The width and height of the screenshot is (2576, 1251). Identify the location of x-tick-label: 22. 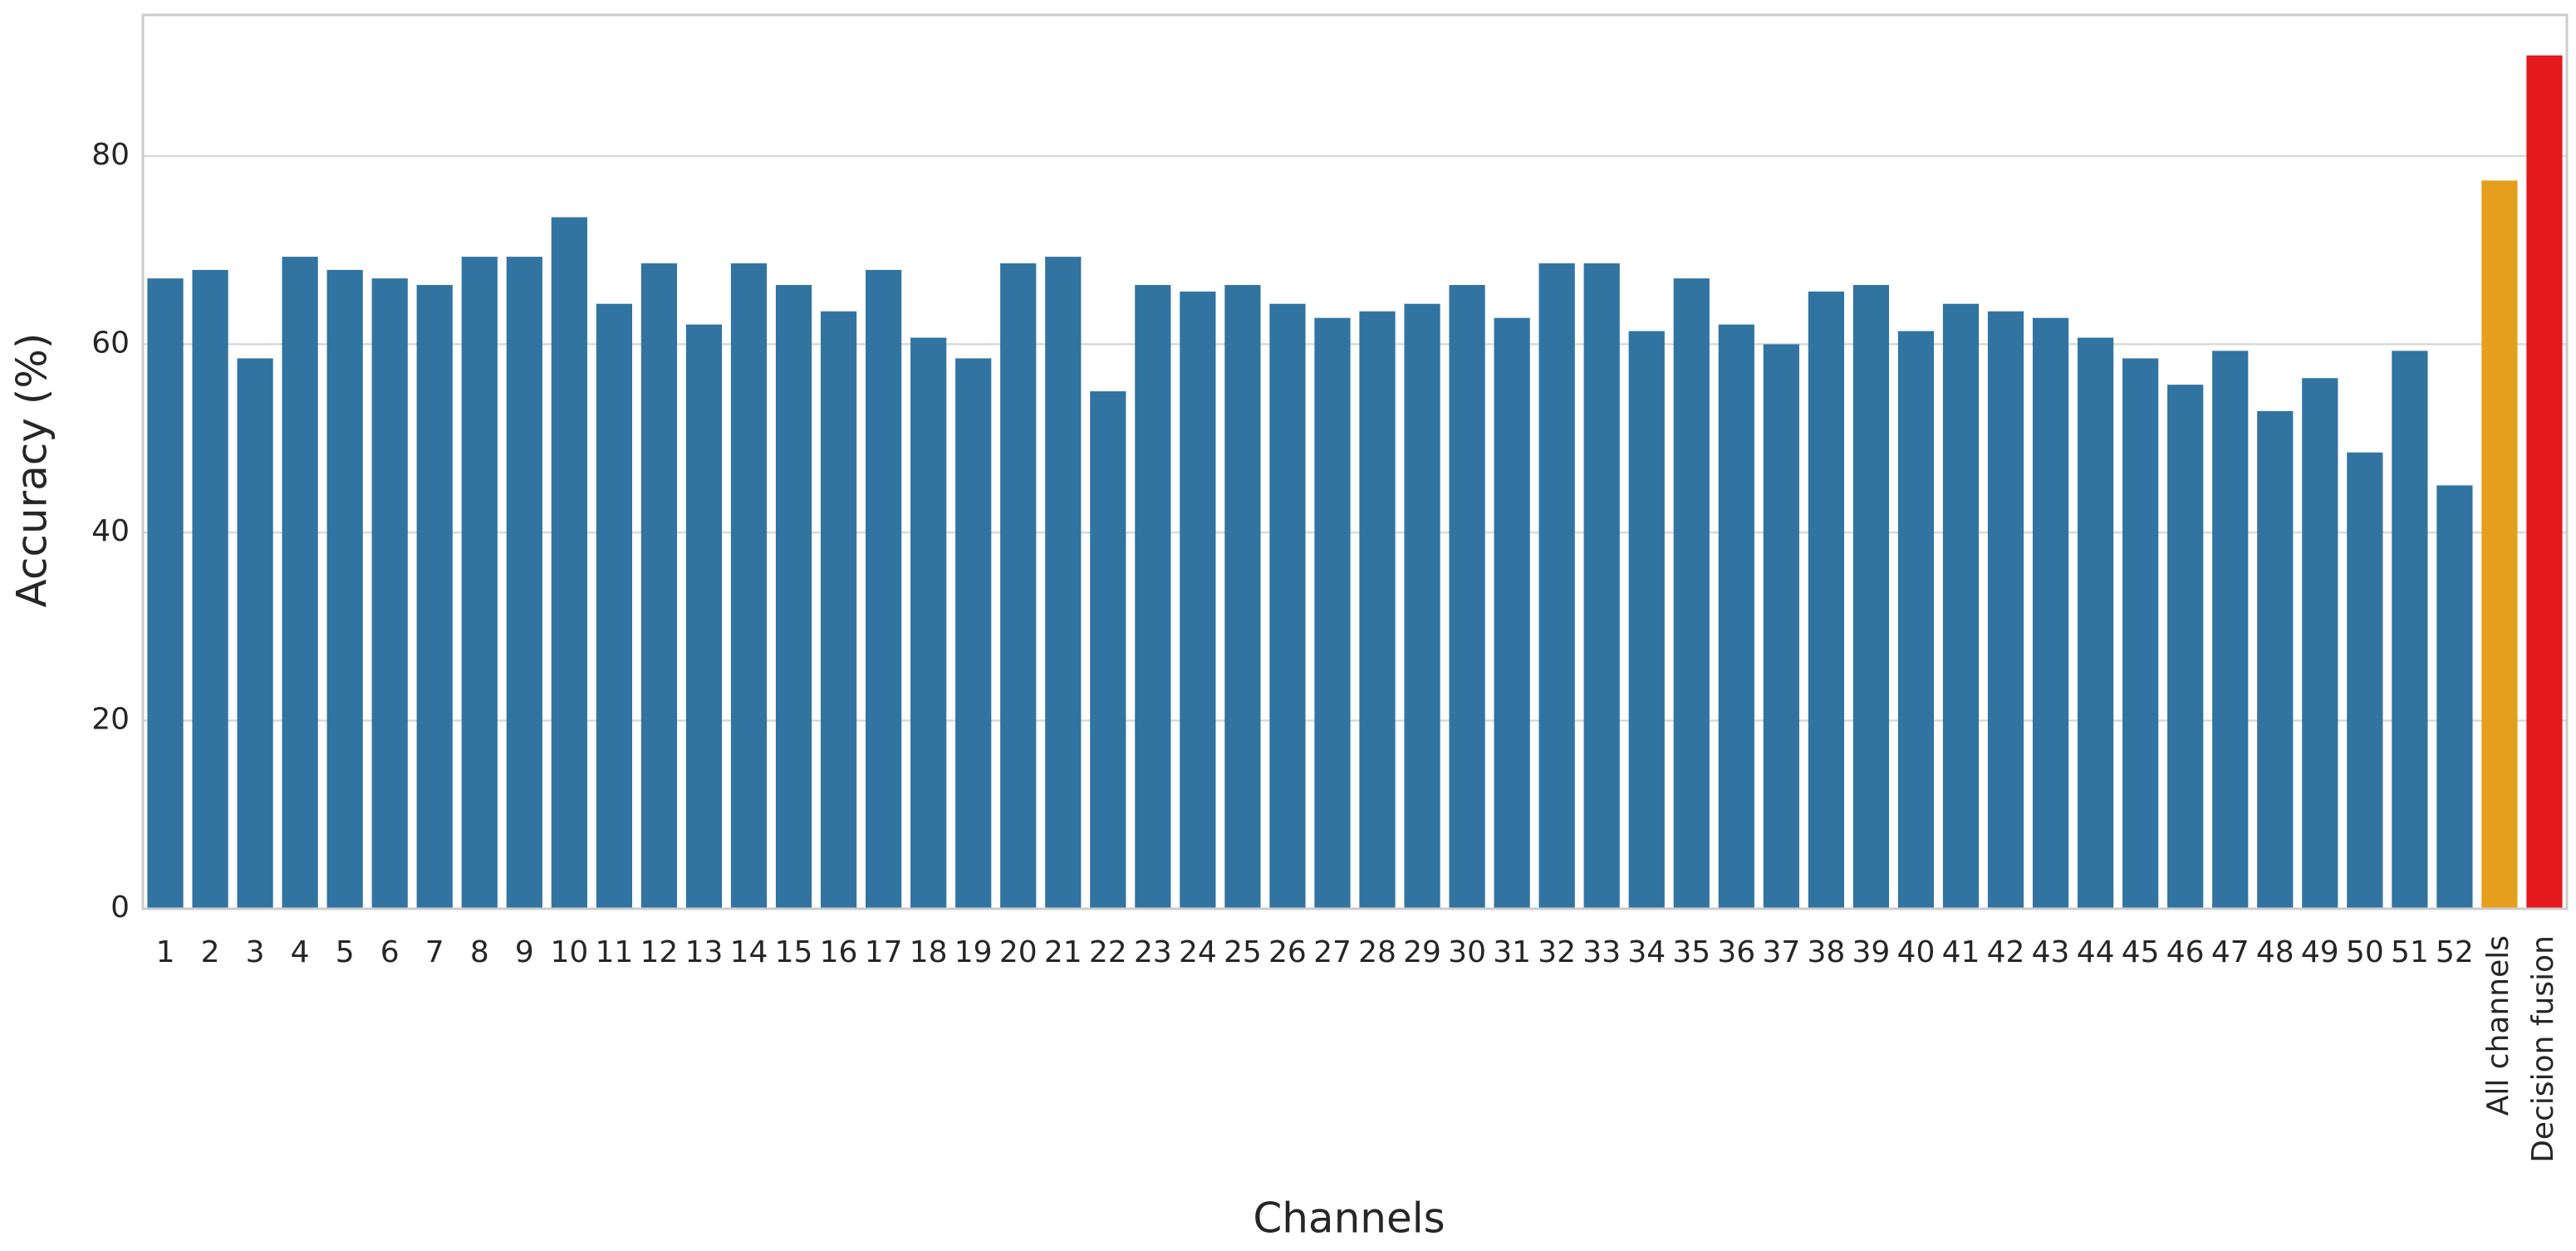
(1108, 952).